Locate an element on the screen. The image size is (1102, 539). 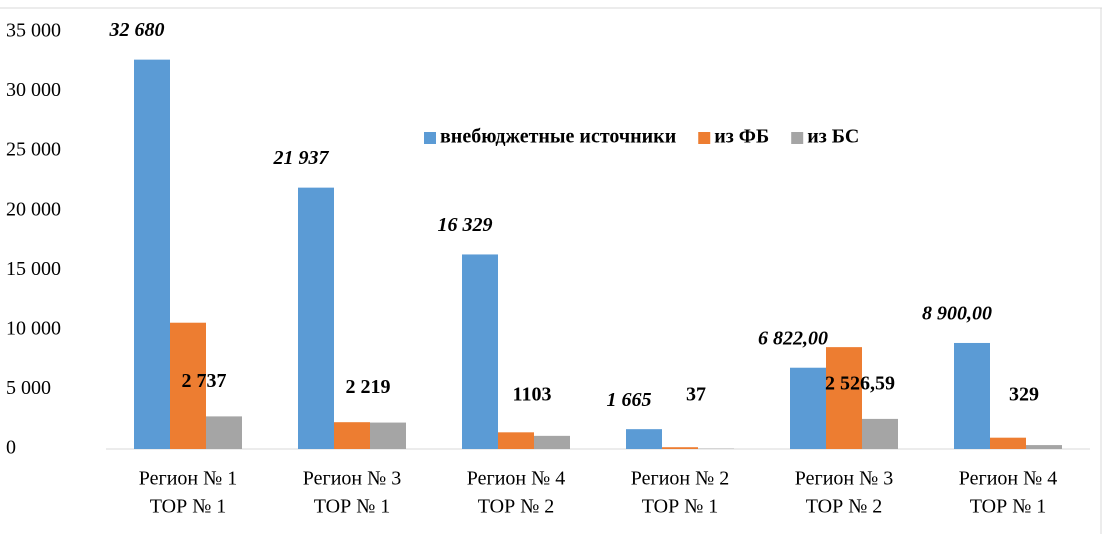
y-tick-label: 20 000 is located at coordinates (33, 209).